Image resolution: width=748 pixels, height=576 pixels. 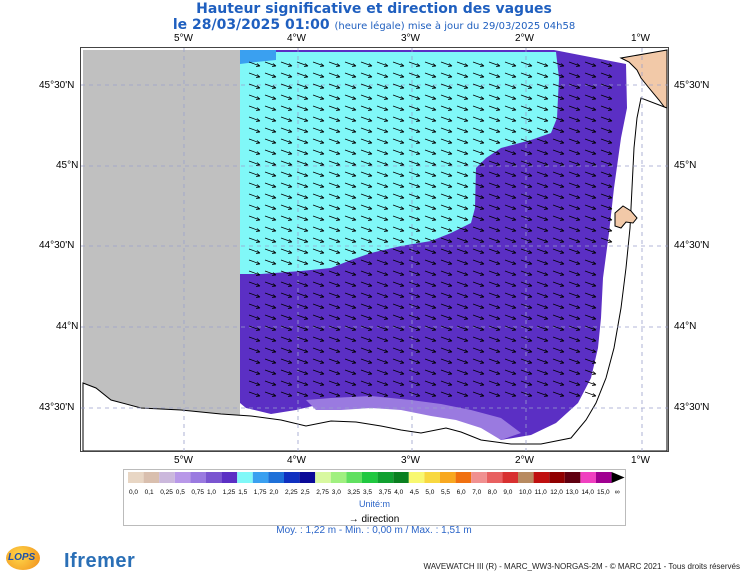 What do you see at coordinates (149, 492) in the screenshot?
I see `legend-label: 0,1` at bounding box center [149, 492].